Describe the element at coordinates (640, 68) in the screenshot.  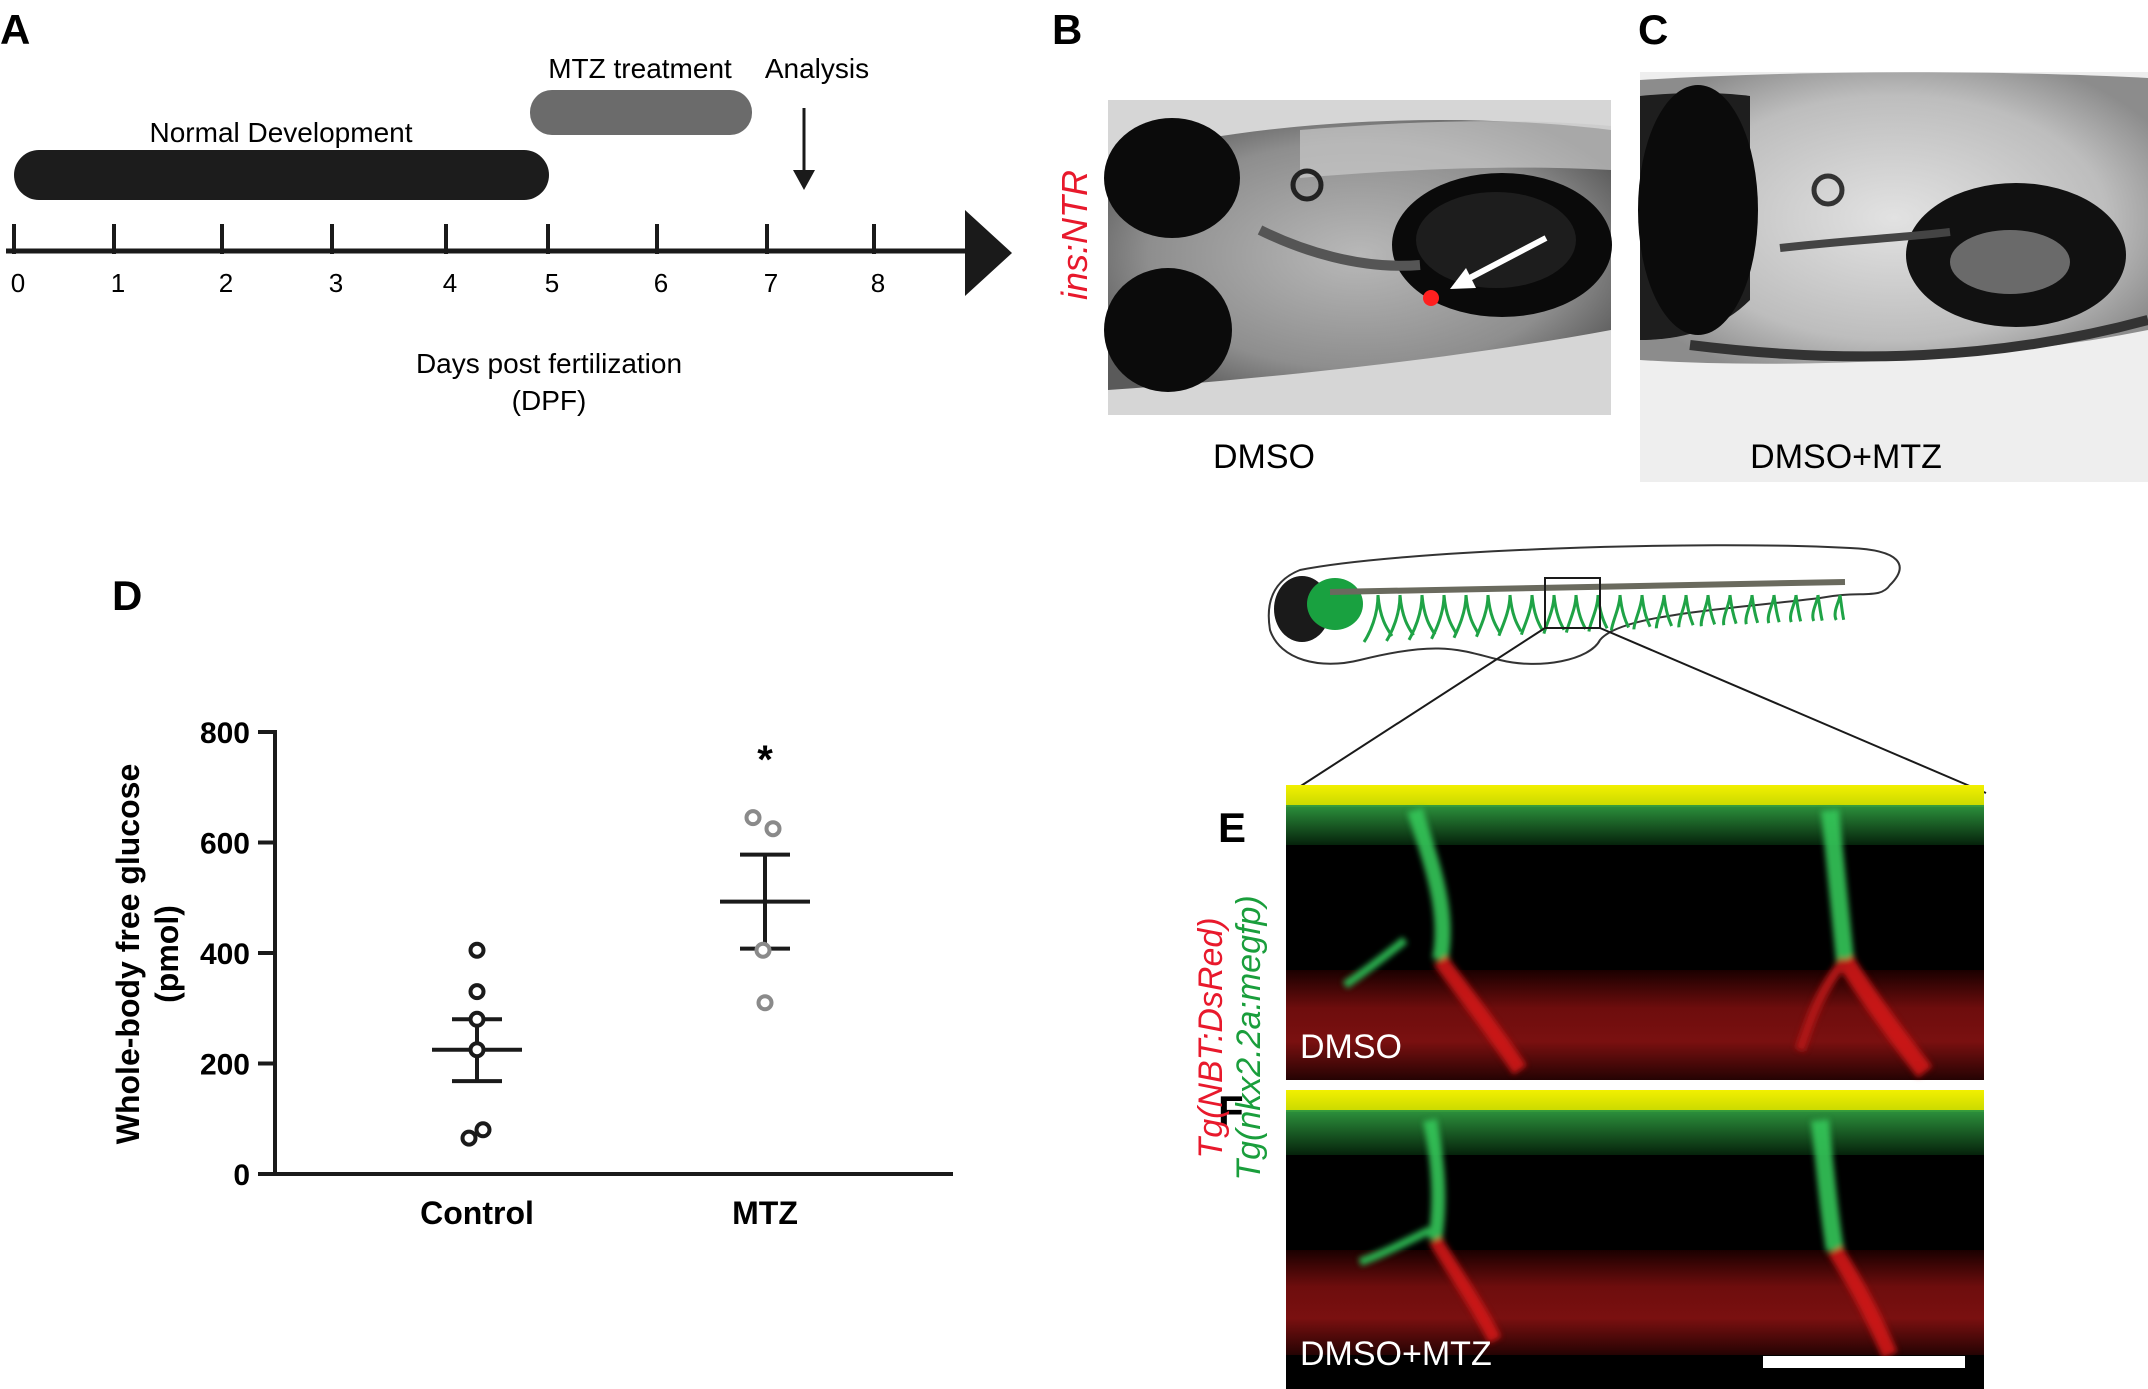
I see `mtz-treatment-label: MTZ treatment` at that location.